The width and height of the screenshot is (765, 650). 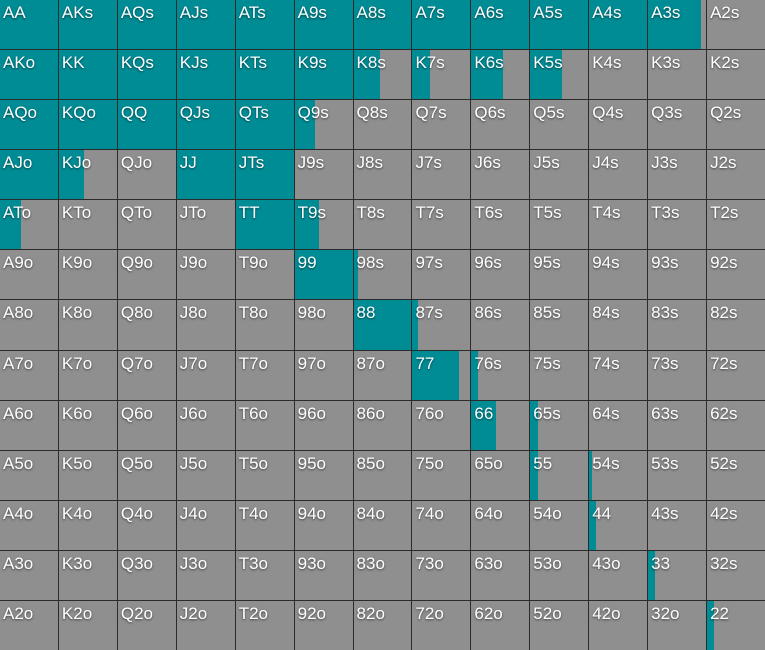 I want to click on hand-cell: 77, so click(x=441, y=375).